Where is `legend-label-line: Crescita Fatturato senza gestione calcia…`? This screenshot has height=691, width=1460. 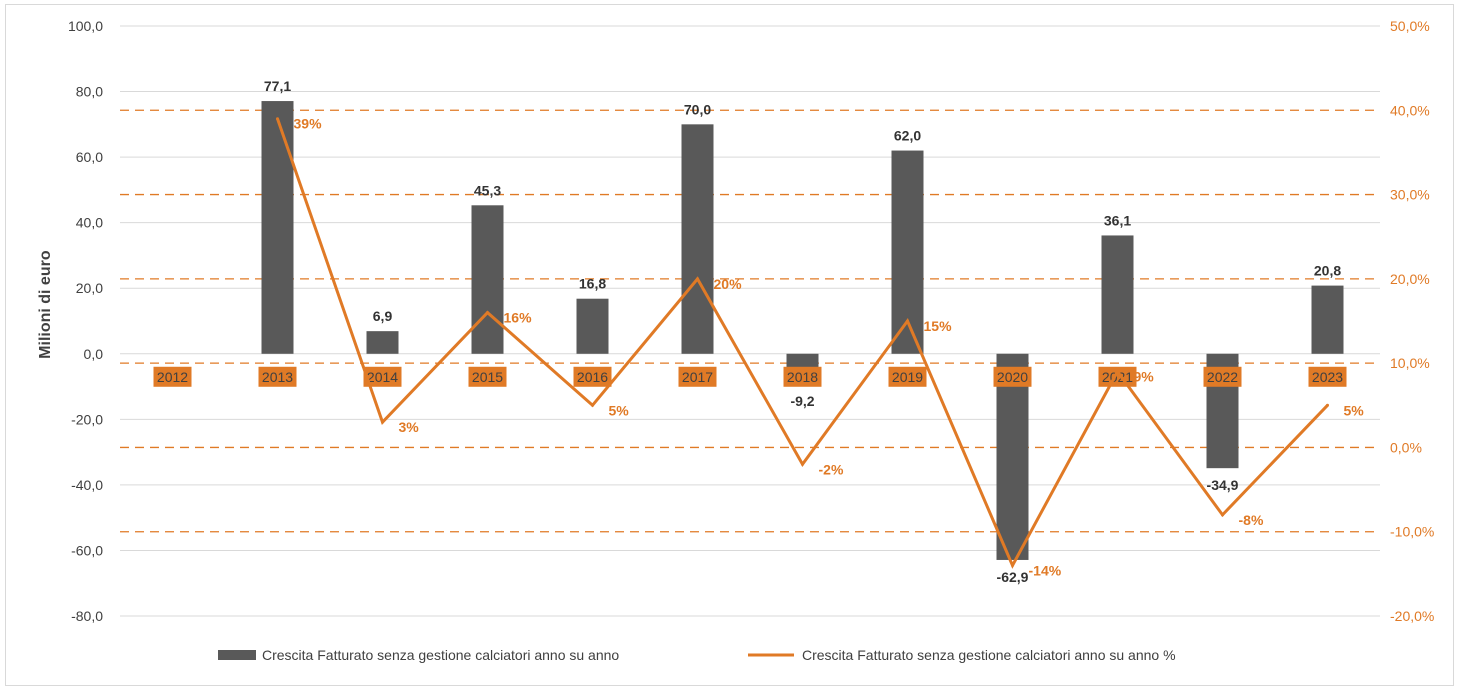 legend-label-line: Crescita Fatturato senza gestione calcia… is located at coordinates (989, 655).